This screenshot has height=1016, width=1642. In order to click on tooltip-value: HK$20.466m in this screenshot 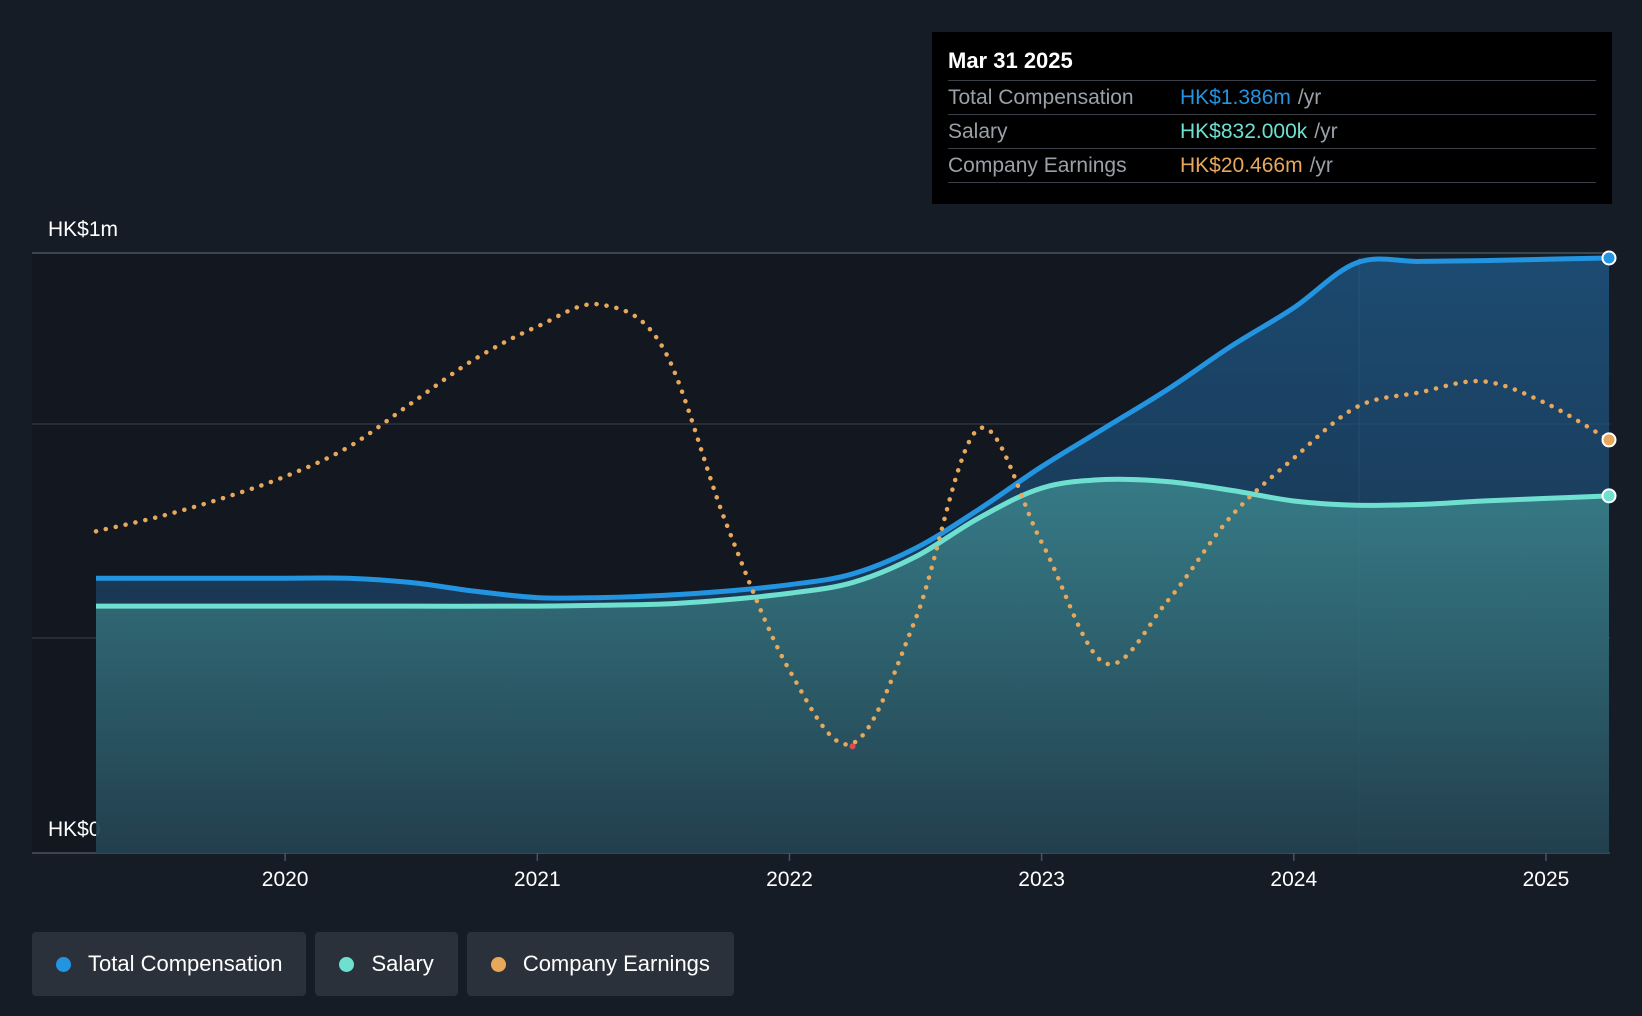, I will do `click(1241, 165)`.